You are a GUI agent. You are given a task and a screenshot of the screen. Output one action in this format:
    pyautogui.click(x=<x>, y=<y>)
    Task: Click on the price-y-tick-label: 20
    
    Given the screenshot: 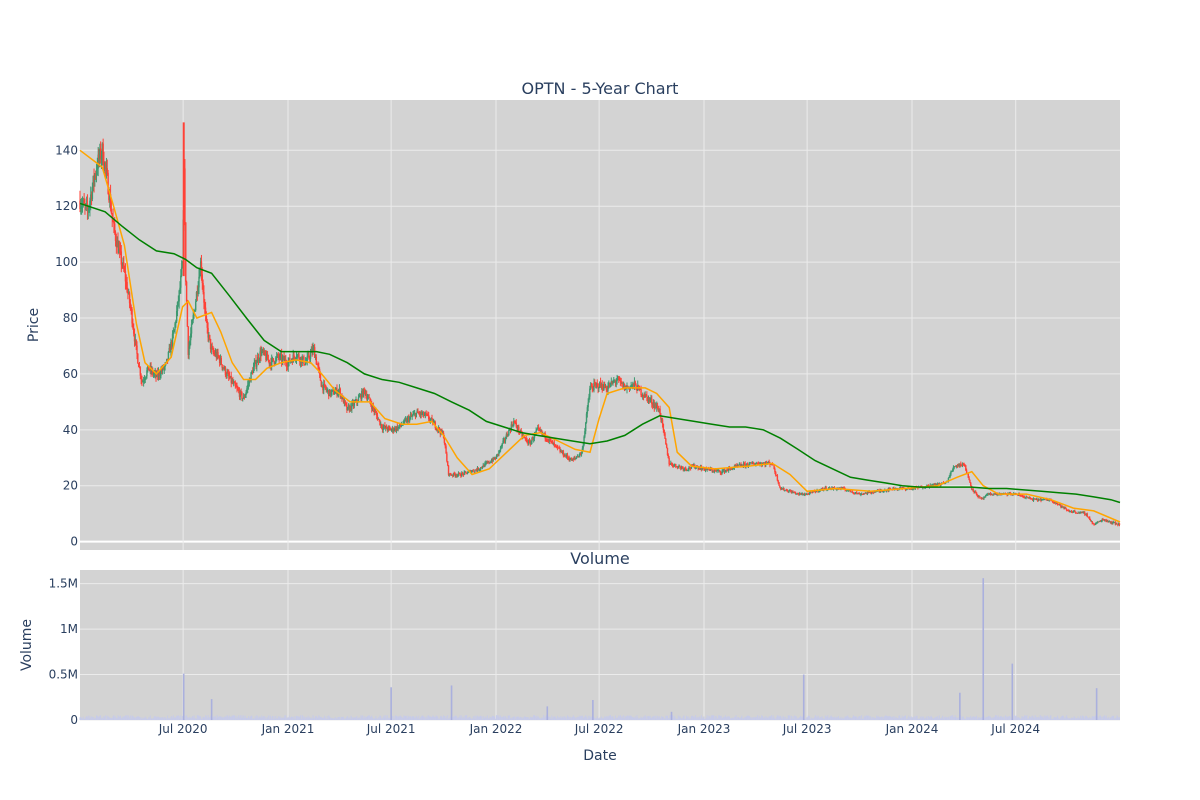 What is the action you would take?
    pyautogui.click(x=70, y=486)
    